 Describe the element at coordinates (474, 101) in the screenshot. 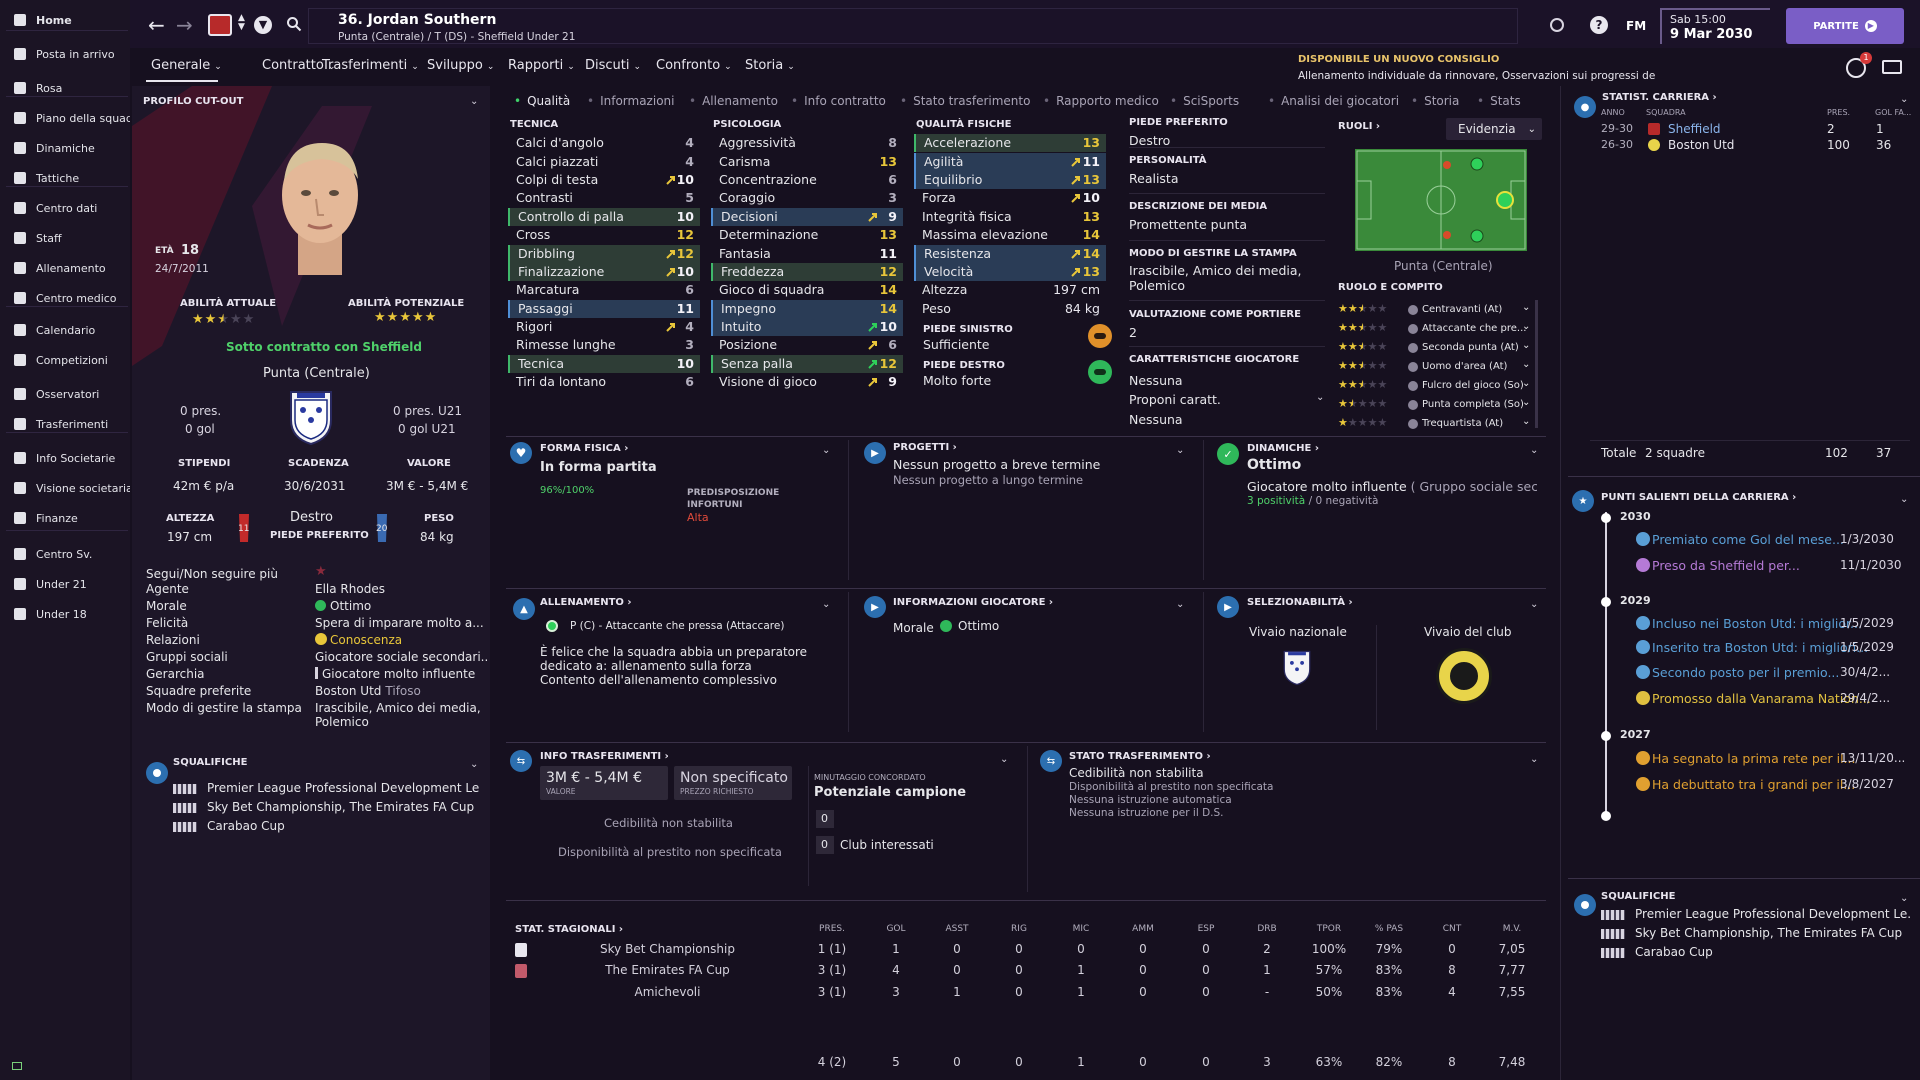

I see `profile-collapse-icon: ⌄` at that location.